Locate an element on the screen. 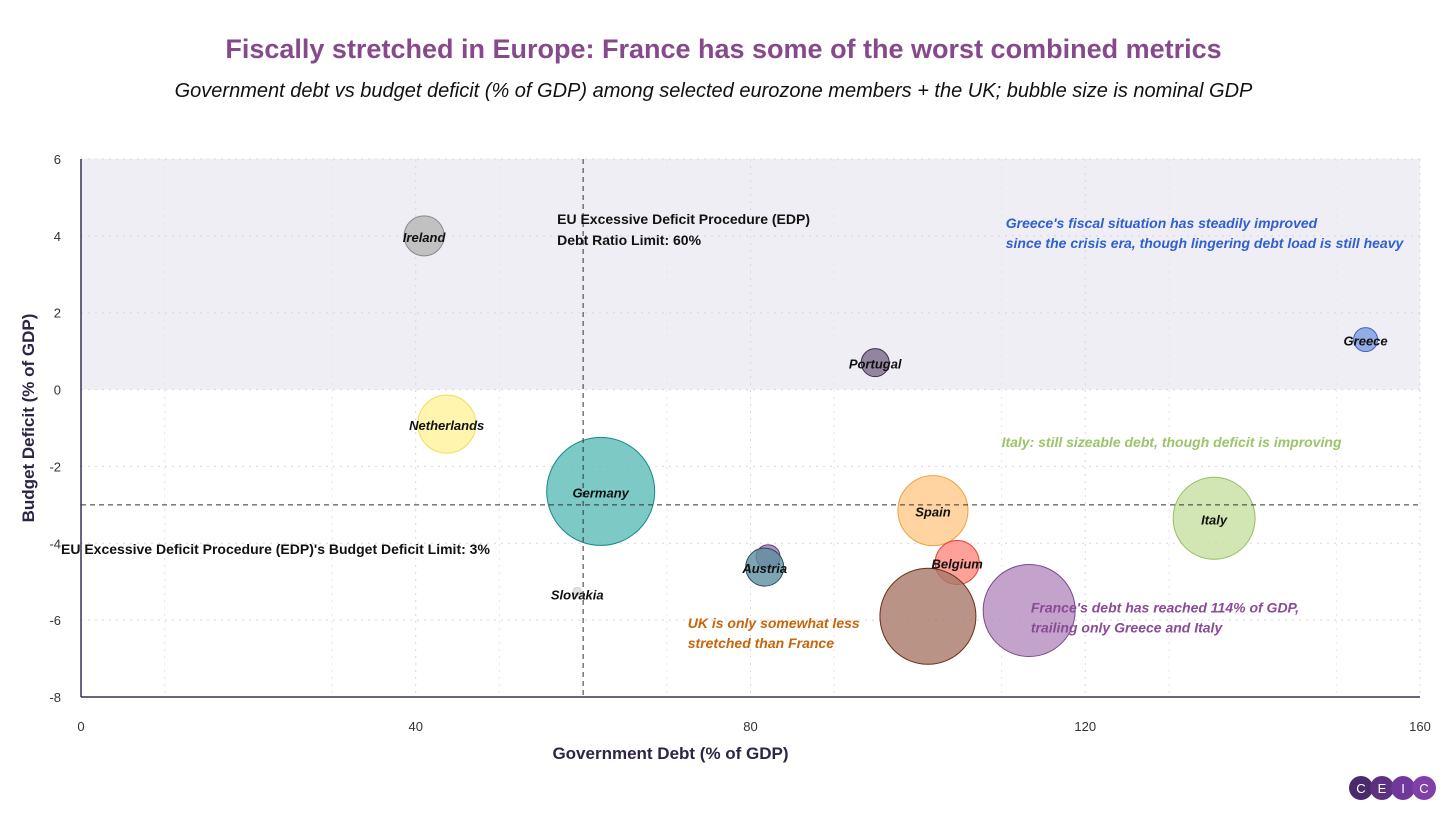  bubble-label: Spain is located at coordinates (932, 512).